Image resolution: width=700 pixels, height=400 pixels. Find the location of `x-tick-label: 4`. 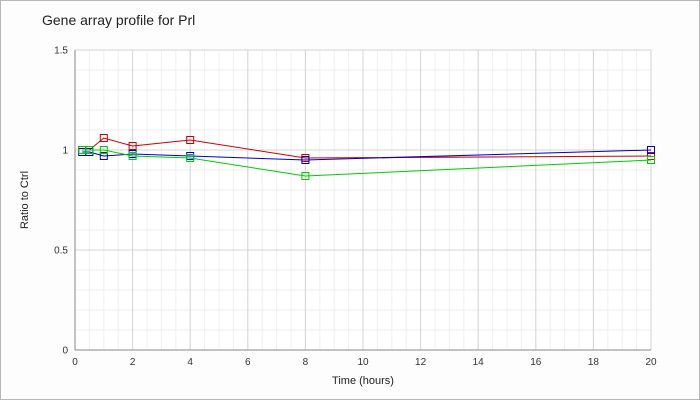

x-tick-label: 4 is located at coordinates (190, 362).